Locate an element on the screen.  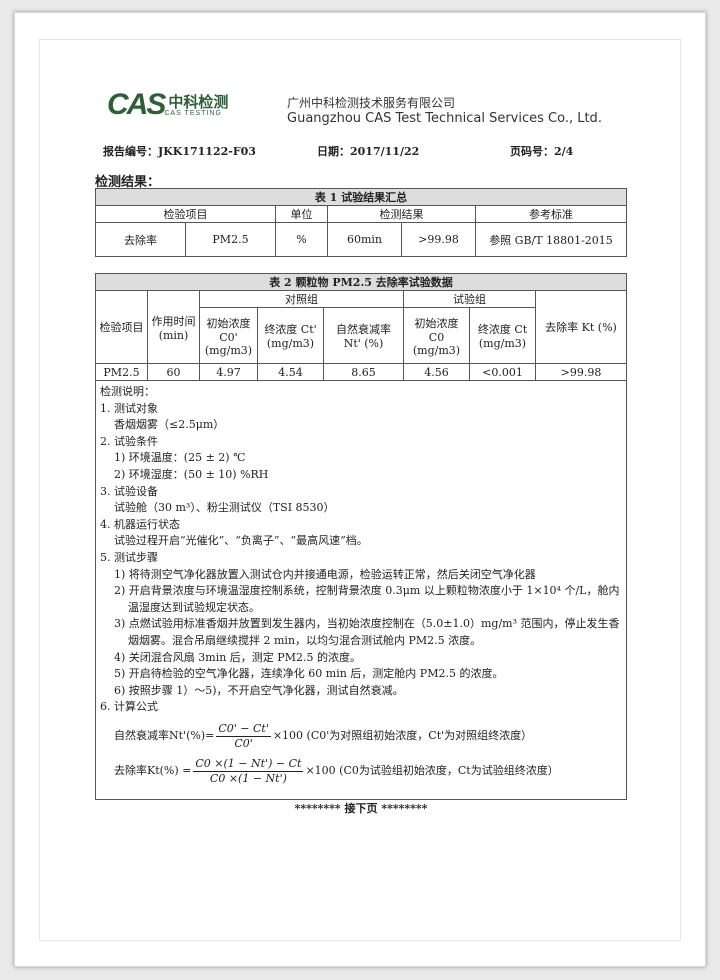
section-title: 检测结果： is located at coordinates (128, 182).